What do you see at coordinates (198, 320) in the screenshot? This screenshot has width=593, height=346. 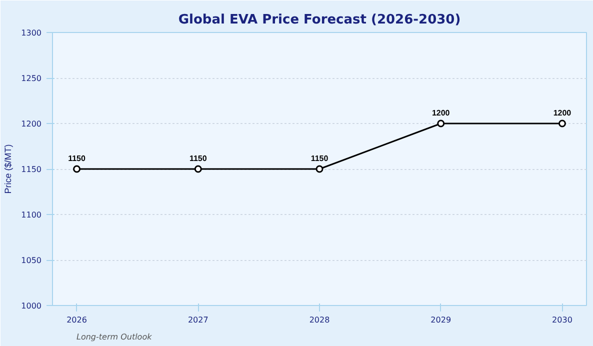 I see `x-tick-label: 2027` at bounding box center [198, 320].